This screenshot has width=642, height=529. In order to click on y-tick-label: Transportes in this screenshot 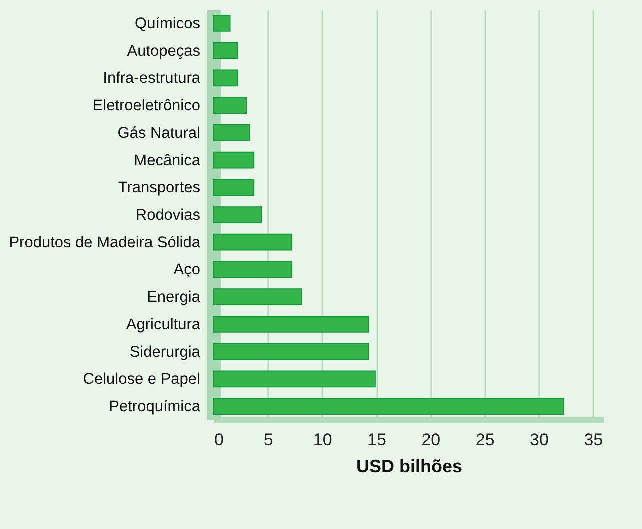, I will do `click(159, 188)`.